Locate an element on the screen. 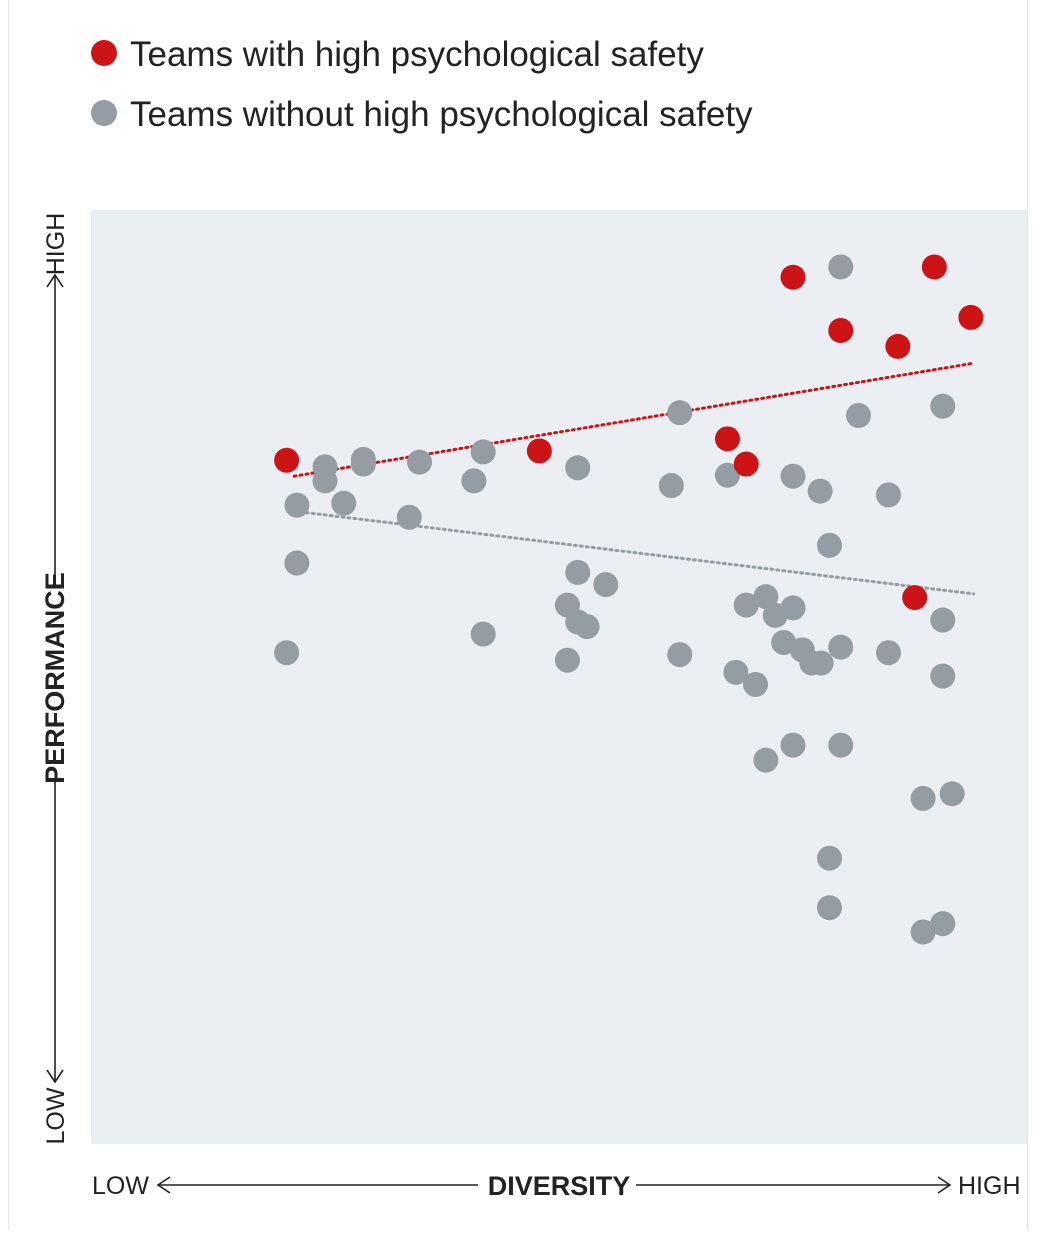 This screenshot has width=1044, height=1235. trend-line-without-high-safety is located at coordinates (640, 553).